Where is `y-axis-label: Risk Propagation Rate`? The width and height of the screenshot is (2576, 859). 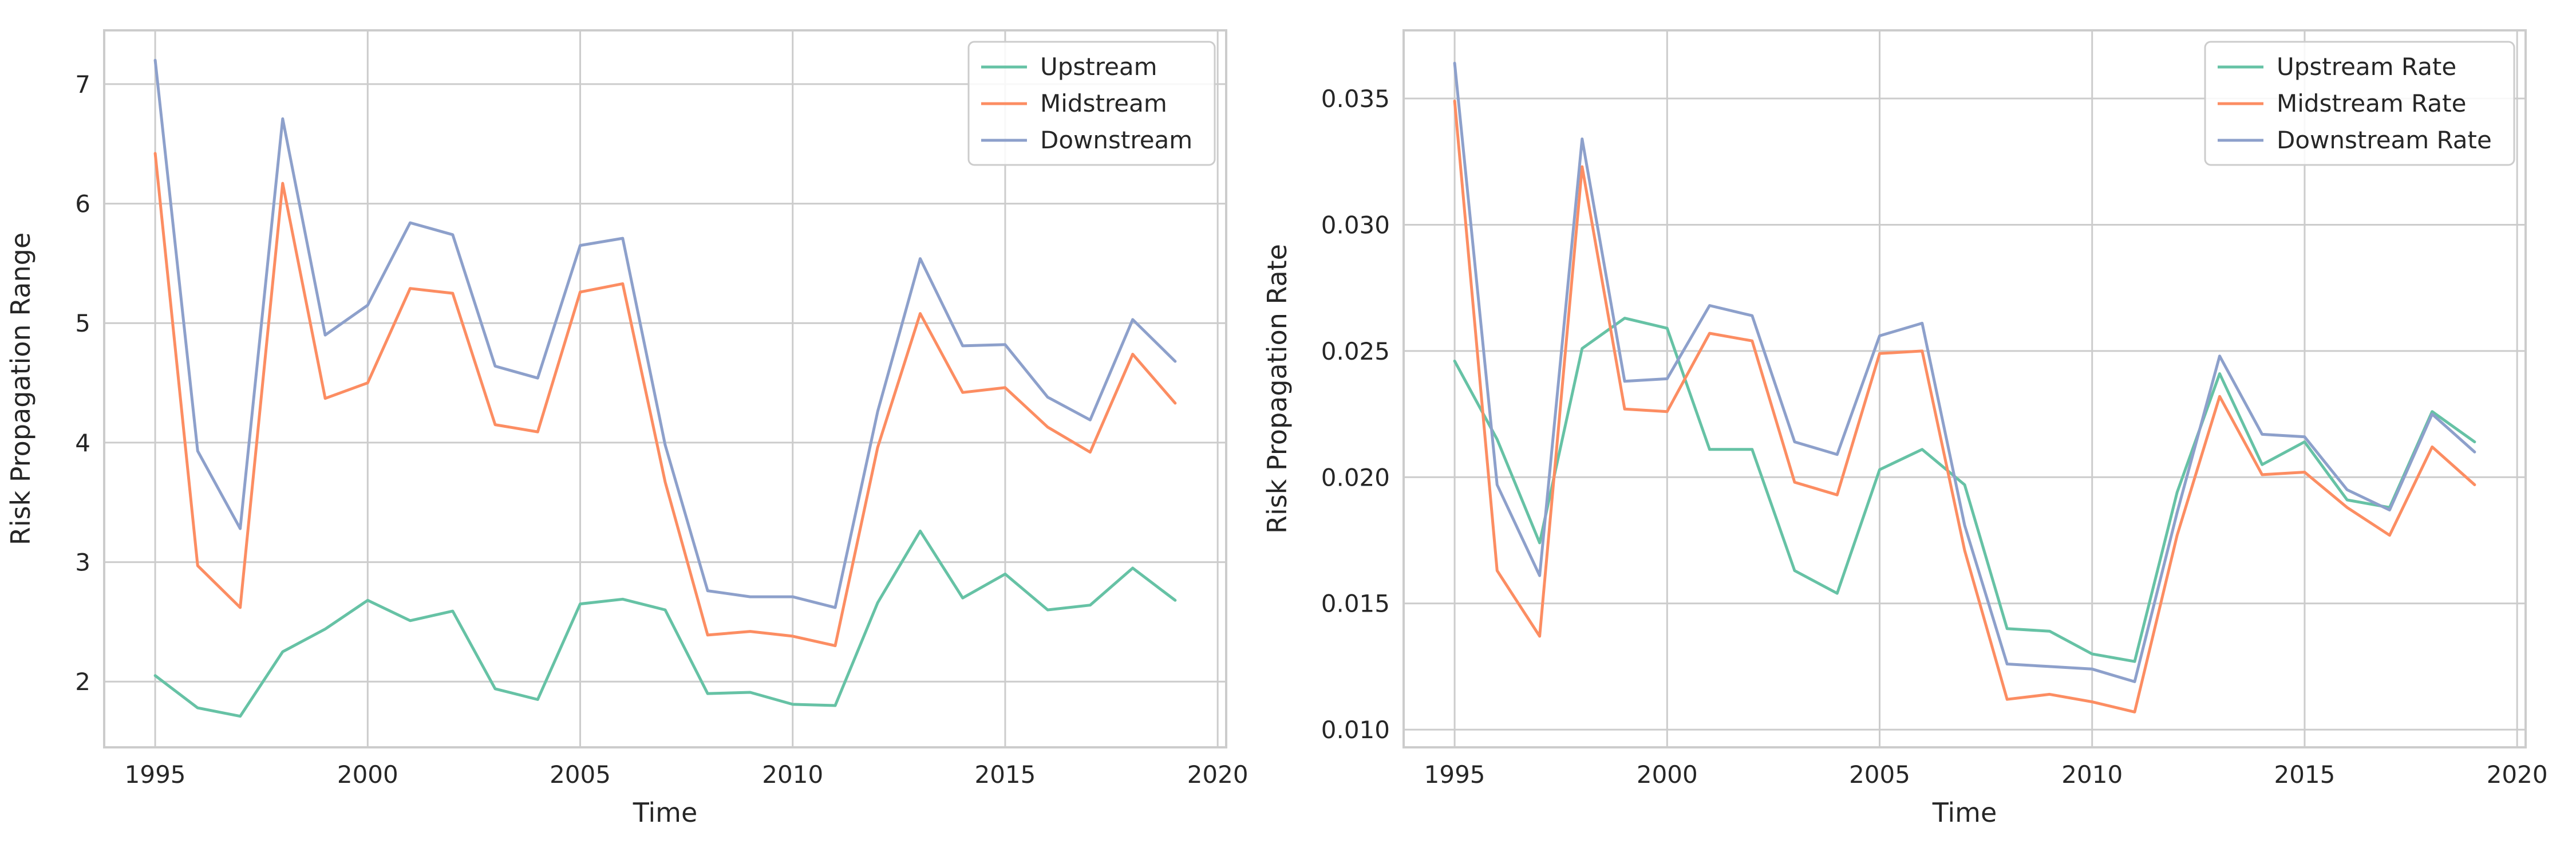
y-axis-label: Risk Propagation Rate is located at coordinates (1277, 389).